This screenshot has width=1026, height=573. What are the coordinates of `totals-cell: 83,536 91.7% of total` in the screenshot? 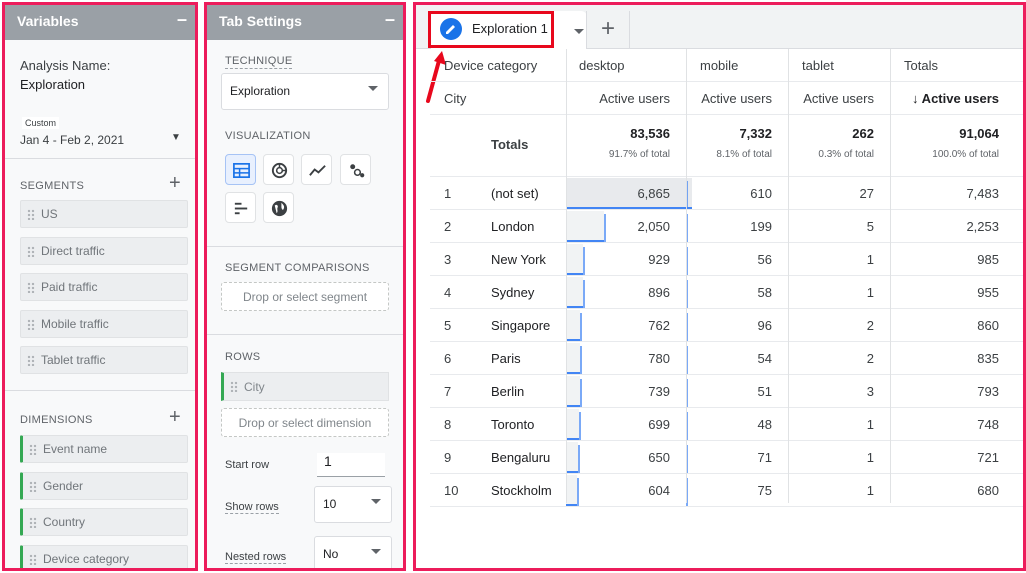 It's located at (626, 145).